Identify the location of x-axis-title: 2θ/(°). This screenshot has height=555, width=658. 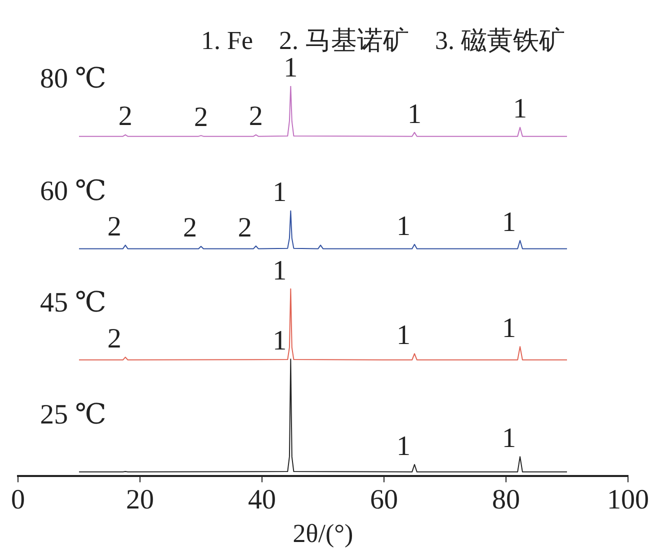
(323, 533).